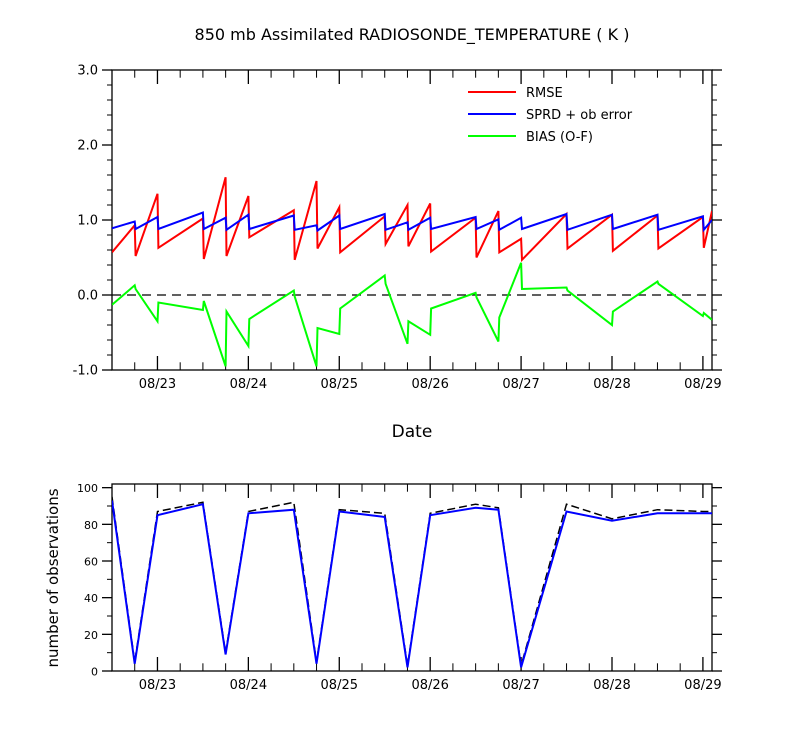 This screenshot has height=750, width=800. What do you see at coordinates (53, 577) in the screenshot?
I see `bottom-y-axis-label: number of observations` at bounding box center [53, 577].